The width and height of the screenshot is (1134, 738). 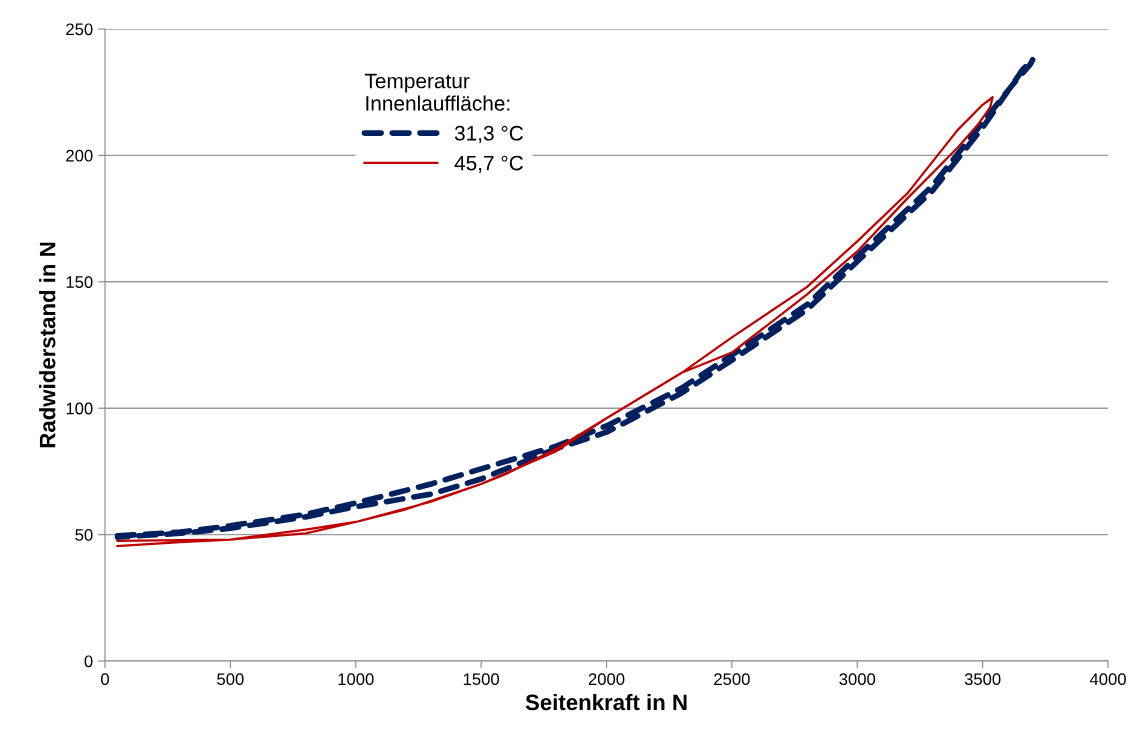 What do you see at coordinates (732, 679) in the screenshot?
I see `x-tick-label: 2500` at bounding box center [732, 679].